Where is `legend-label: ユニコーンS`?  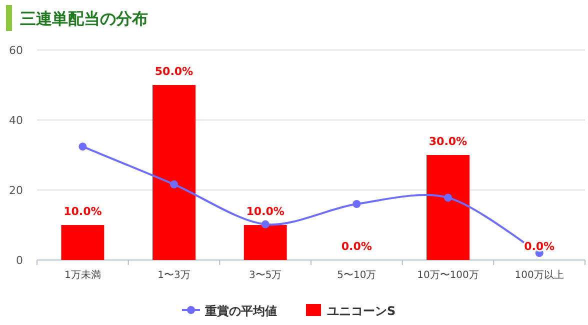
legend-label: ユニコーンS is located at coordinates (361, 311).